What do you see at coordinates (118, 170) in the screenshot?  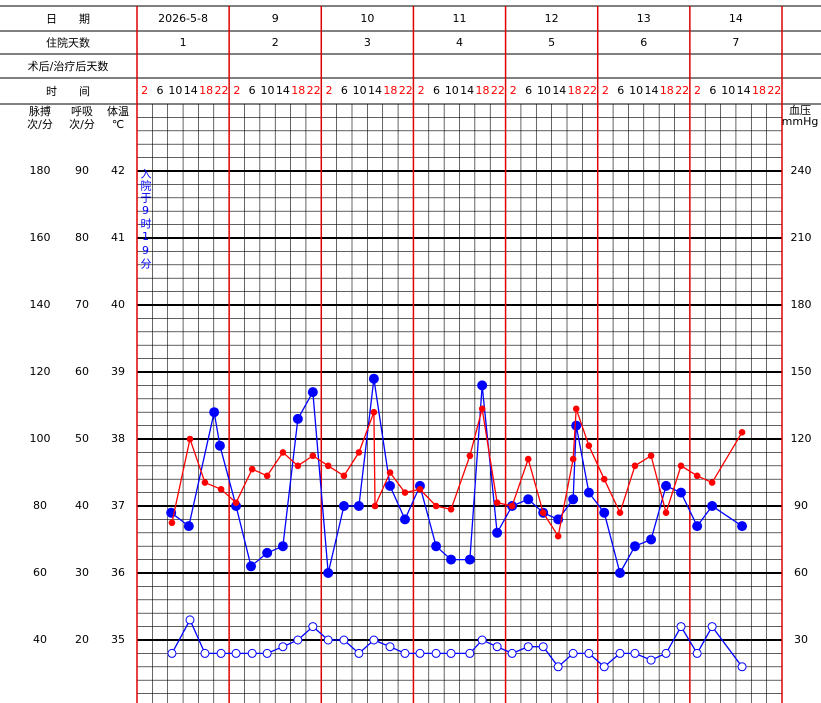 I see `y-tick-label: 42` at bounding box center [118, 170].